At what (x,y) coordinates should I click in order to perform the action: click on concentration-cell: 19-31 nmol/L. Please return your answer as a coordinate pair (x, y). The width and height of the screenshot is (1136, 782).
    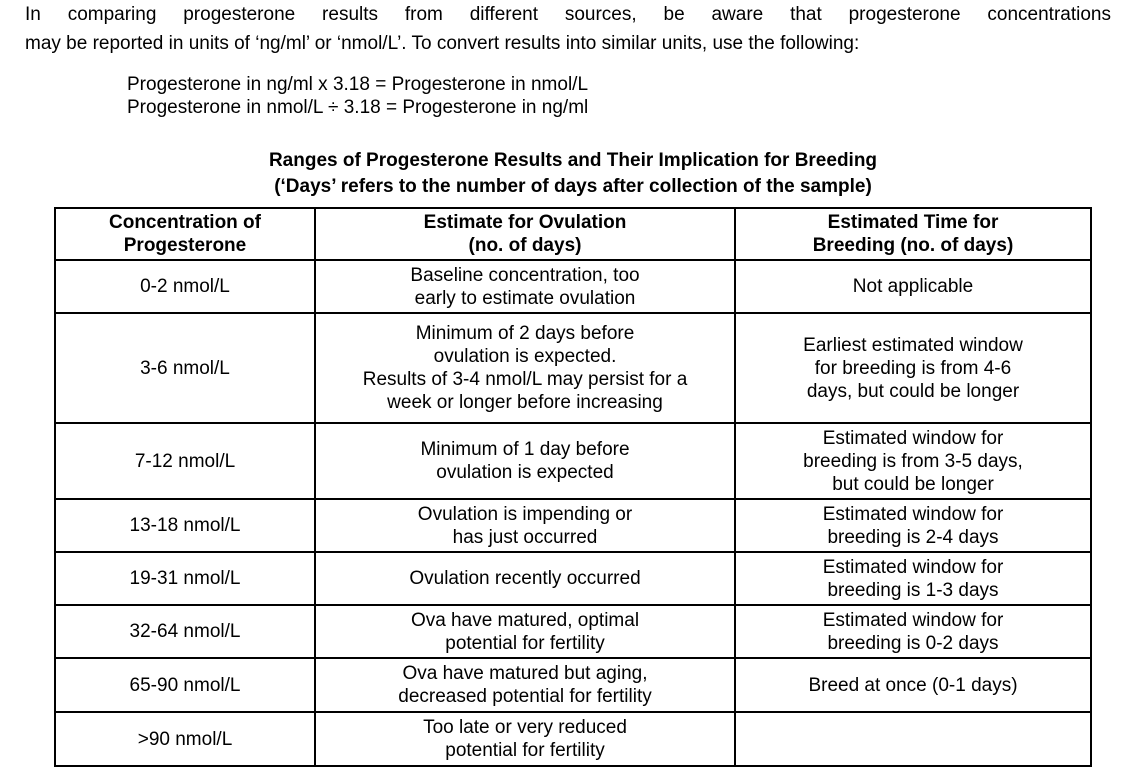
    Looking at the image, I should click on (185, 578).